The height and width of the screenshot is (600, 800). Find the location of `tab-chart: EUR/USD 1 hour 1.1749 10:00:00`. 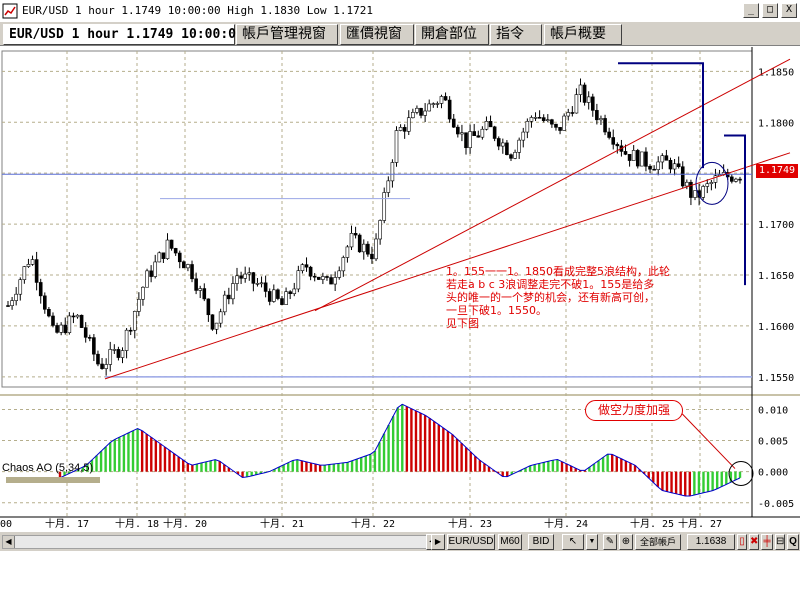

tab-chart: EUR/USD 1 hour 1.1749 10:00:00 is located at coordinates (123, 34).